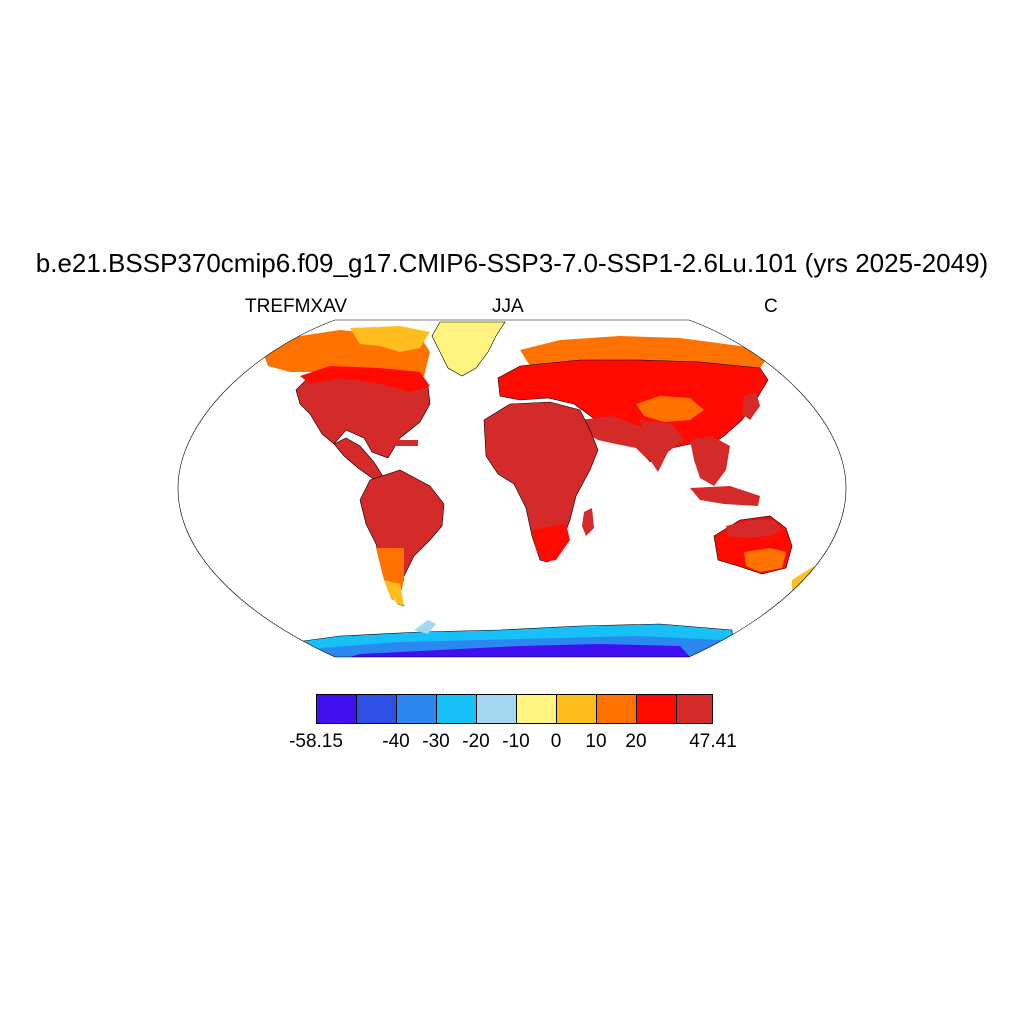 The image size is (1024, 1024). What do you see at coordinates (425, 627) in the screenshot?
I see `antarctic-peninsula` at bounding box center [425, 627].